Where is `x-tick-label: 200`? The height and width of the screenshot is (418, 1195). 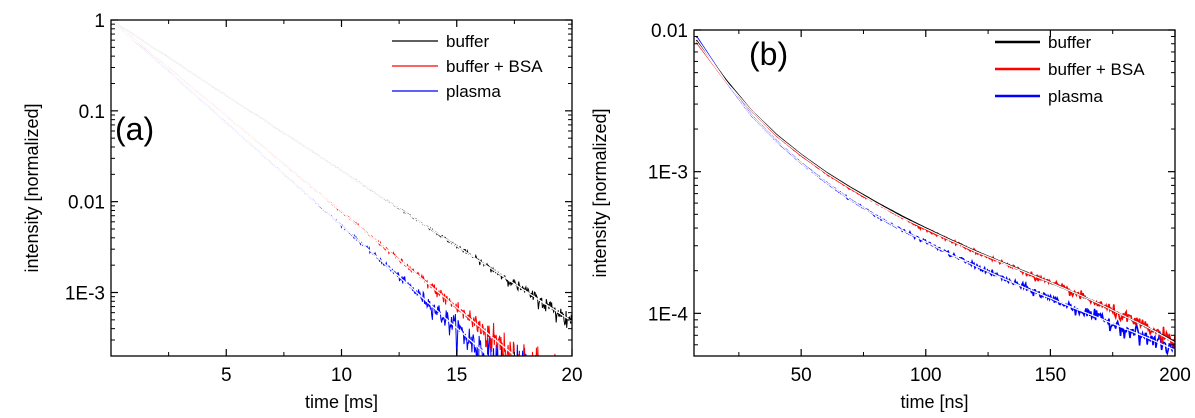 x-tick-label: 200 is located at coordinates (1175, 375).